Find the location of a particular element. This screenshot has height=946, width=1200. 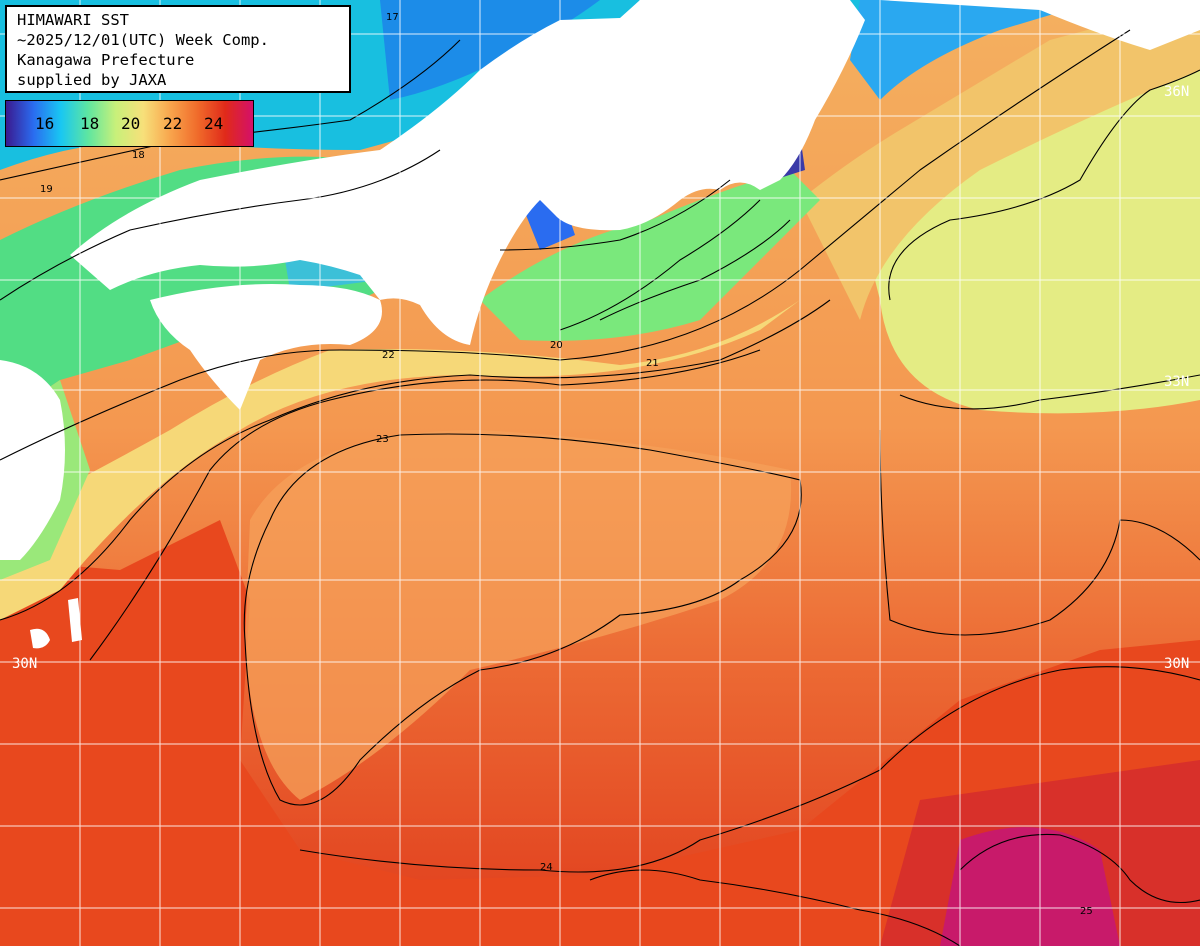

legend-label-20: 20 is located at coordinates (131, 123).